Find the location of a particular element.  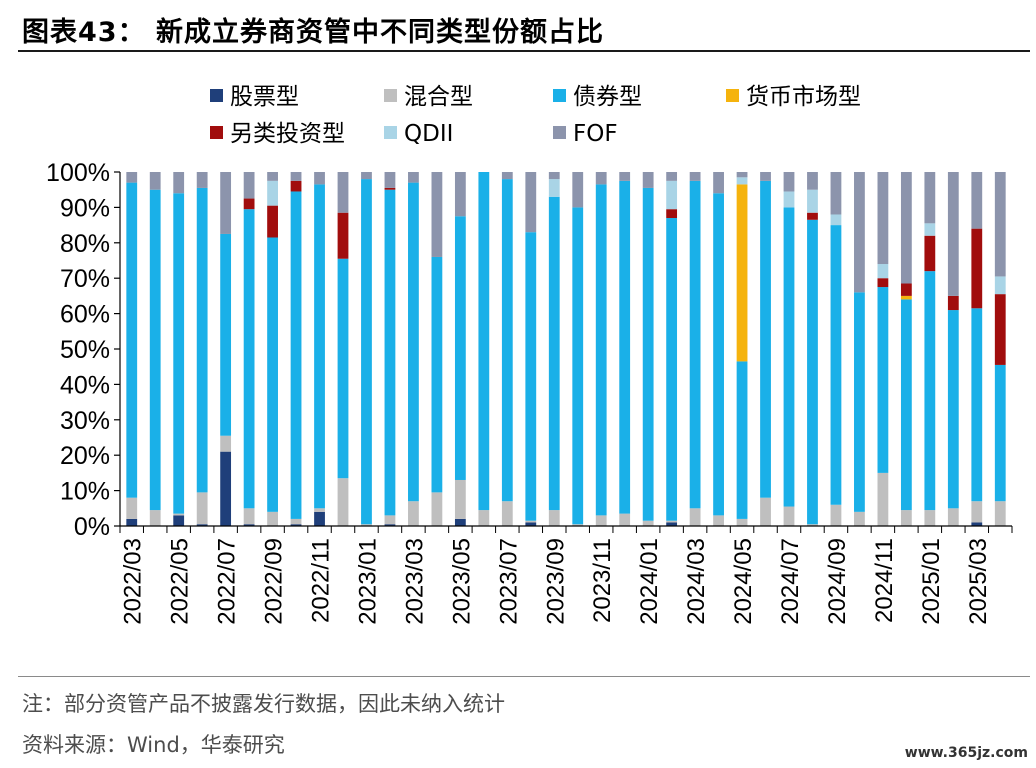

legend-label: 货币市场型 is located at coordinates (803, 97).